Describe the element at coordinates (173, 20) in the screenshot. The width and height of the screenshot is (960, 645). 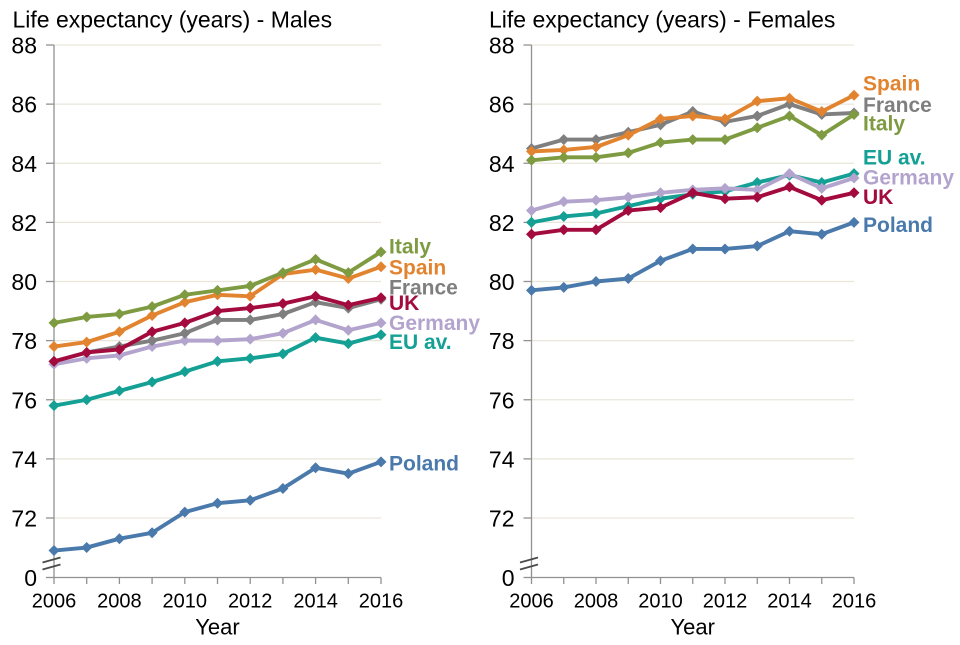
I see `svg-text:Life expectancy (years) - Male: Life expectancy (years) - Males` at that location.